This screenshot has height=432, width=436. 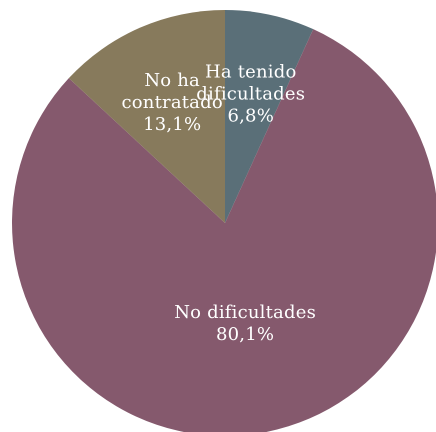 What do you see at coordinates (172, 124) in the screenshot?
I see `slice-value-label: 13,1%` at bounding box center [172, 124].